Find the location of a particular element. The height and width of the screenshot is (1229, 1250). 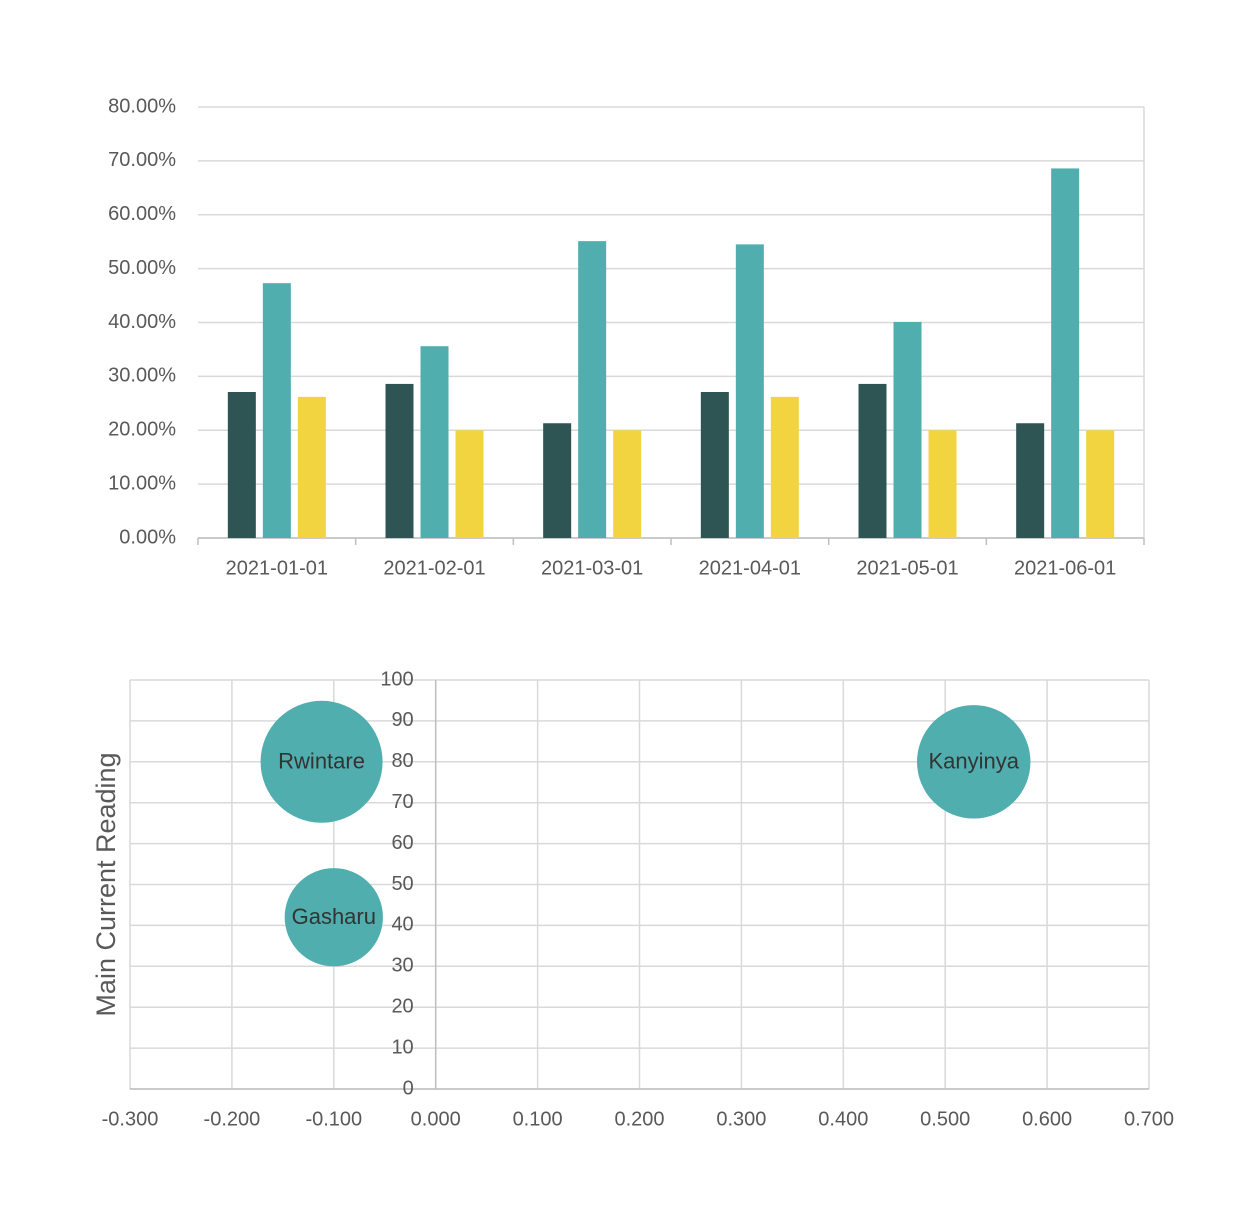

y-tick-label: 30 is located at coordinates (402, 966).